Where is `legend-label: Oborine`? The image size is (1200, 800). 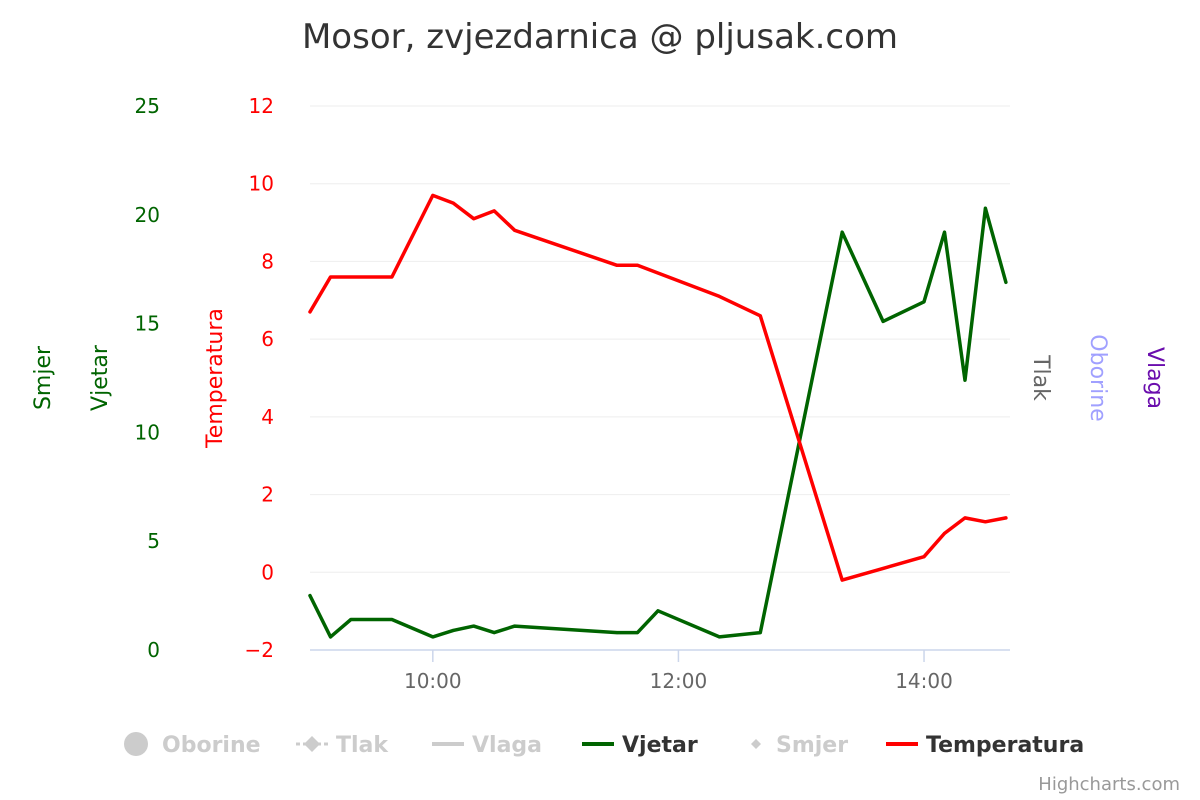 legend-label: Oborine is located at coordinates (211, 745).